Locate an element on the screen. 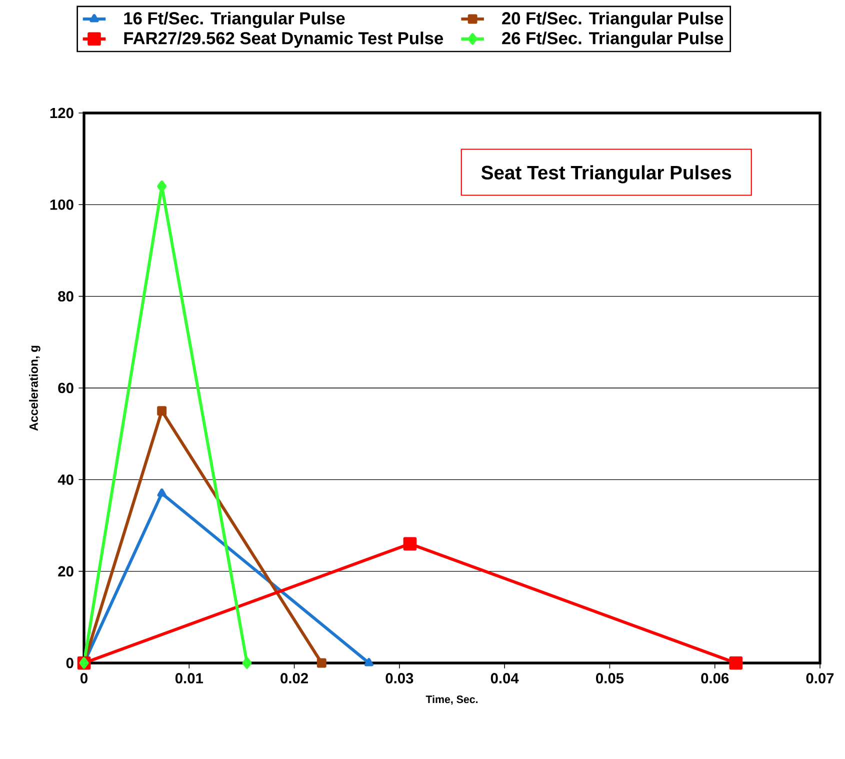  x-tick-label: 0 is located at coordinates (84, 678).